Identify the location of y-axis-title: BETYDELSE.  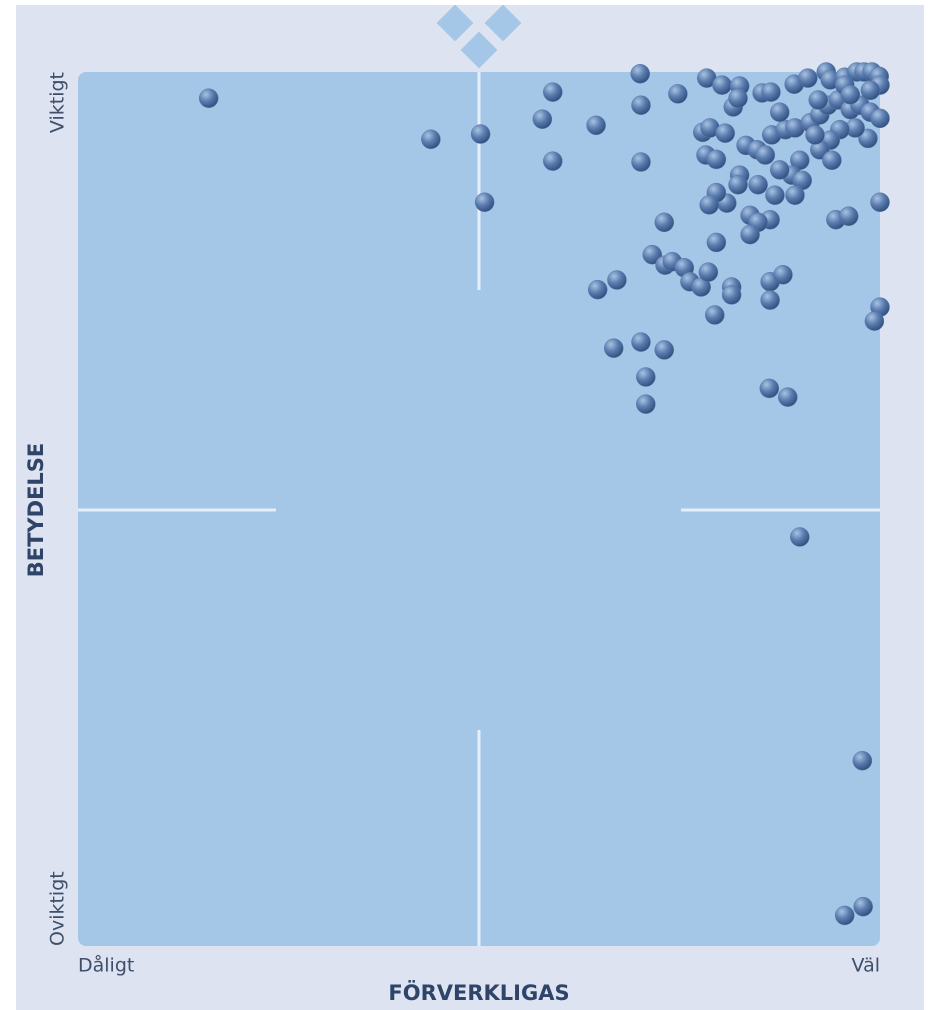
(36, 510).